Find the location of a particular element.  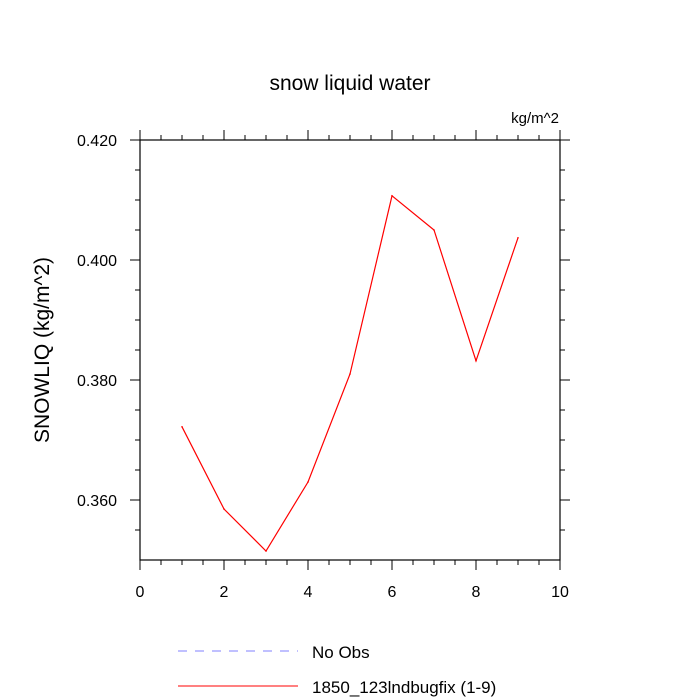

y-axis-label: SNOWLIQ (kg/m^2) is located at coordinates (42, 350).